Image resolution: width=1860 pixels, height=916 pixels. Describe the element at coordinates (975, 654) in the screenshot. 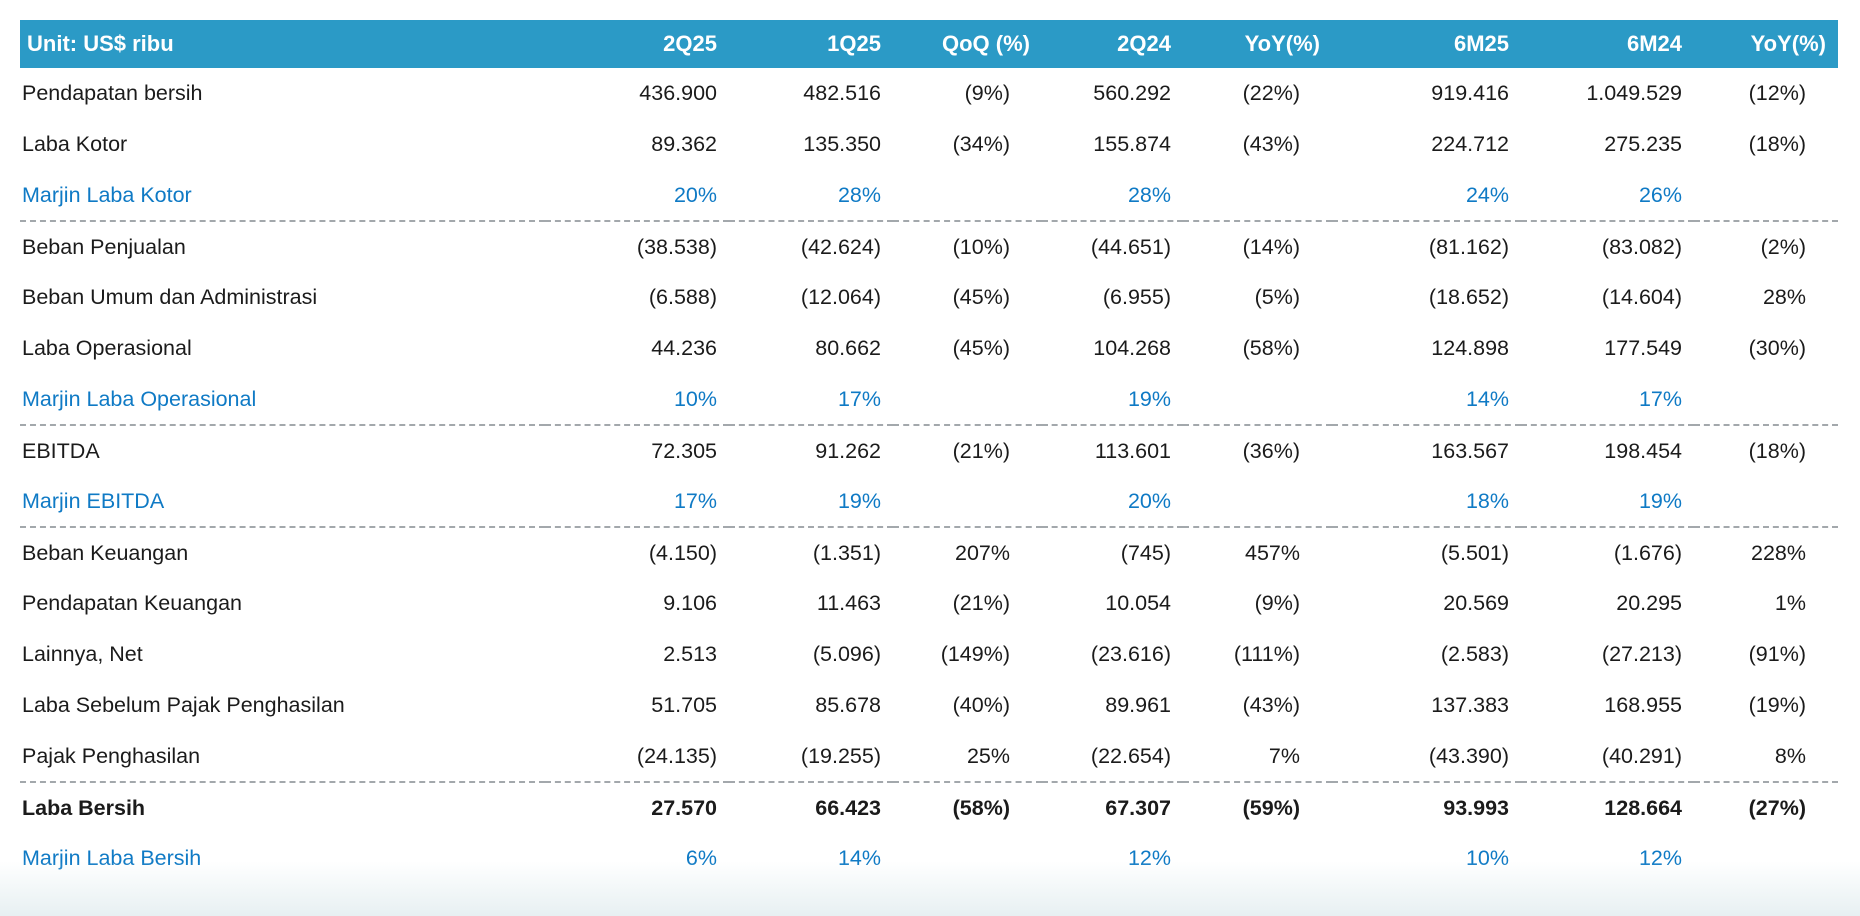

I see `cell-qoq: (149%)` at that location.